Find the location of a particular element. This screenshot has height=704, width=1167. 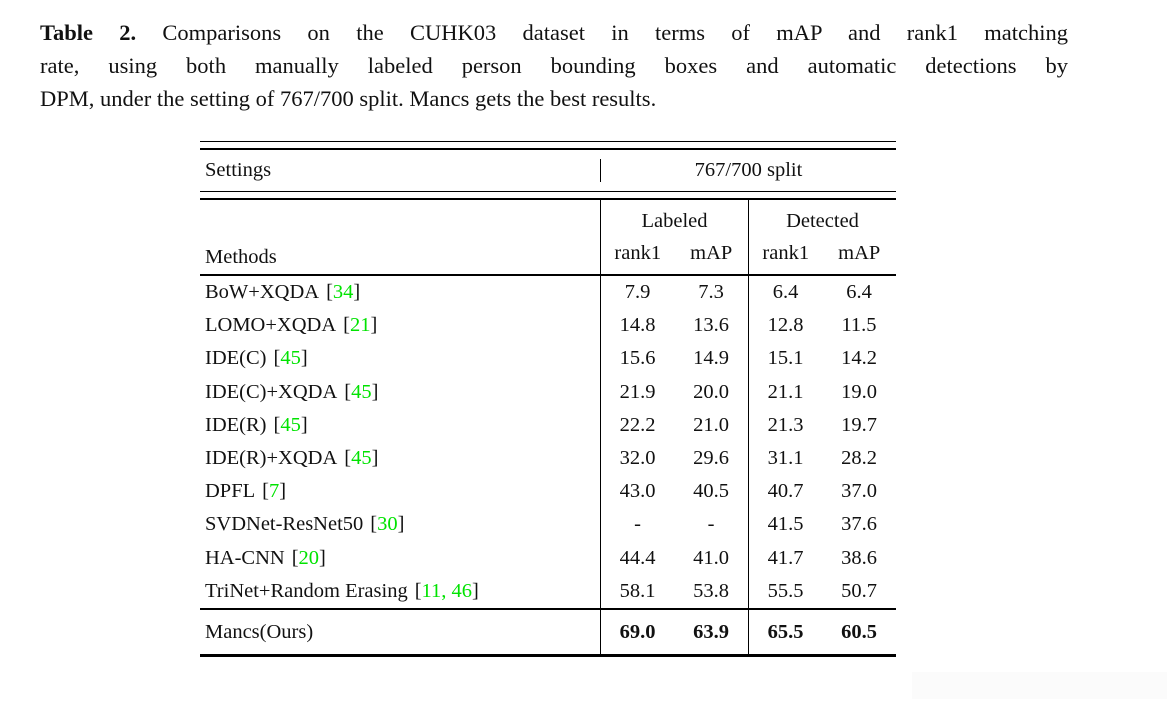

labeled-label: Labeled is located at coordinates (674, 221).